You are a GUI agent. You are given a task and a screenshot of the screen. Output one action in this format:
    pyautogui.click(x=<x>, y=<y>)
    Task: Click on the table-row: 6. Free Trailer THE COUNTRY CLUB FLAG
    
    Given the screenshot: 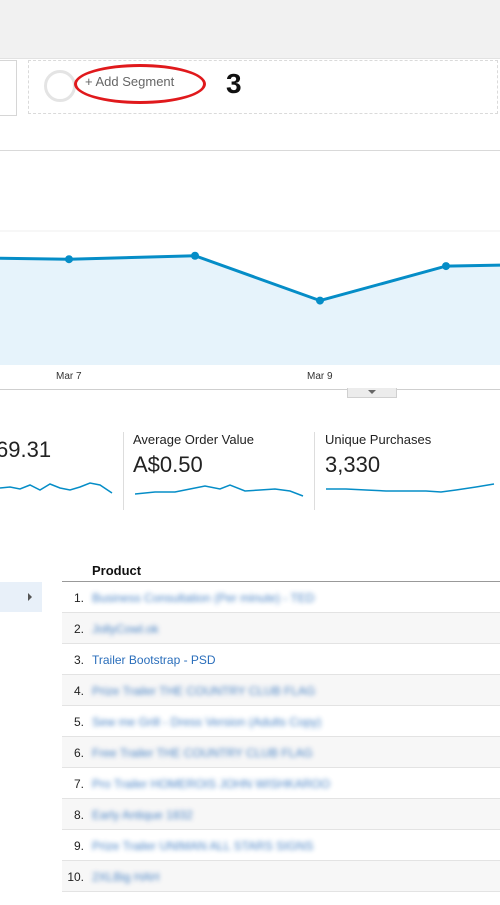 What is the action you would take?
    pyautogui.click(x=281, y=752)
    